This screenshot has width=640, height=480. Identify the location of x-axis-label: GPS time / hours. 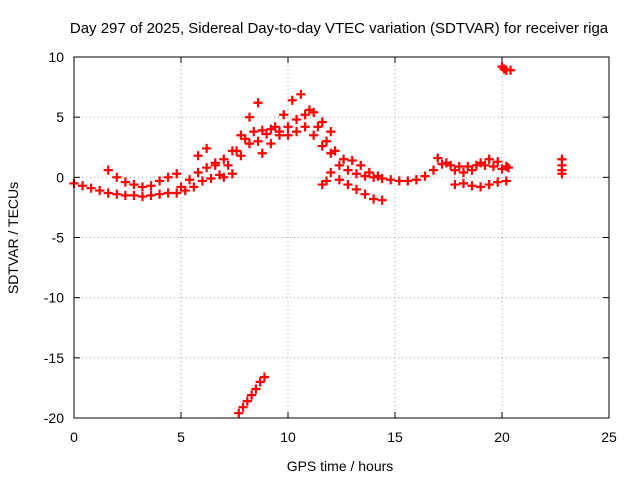
(340, 466).